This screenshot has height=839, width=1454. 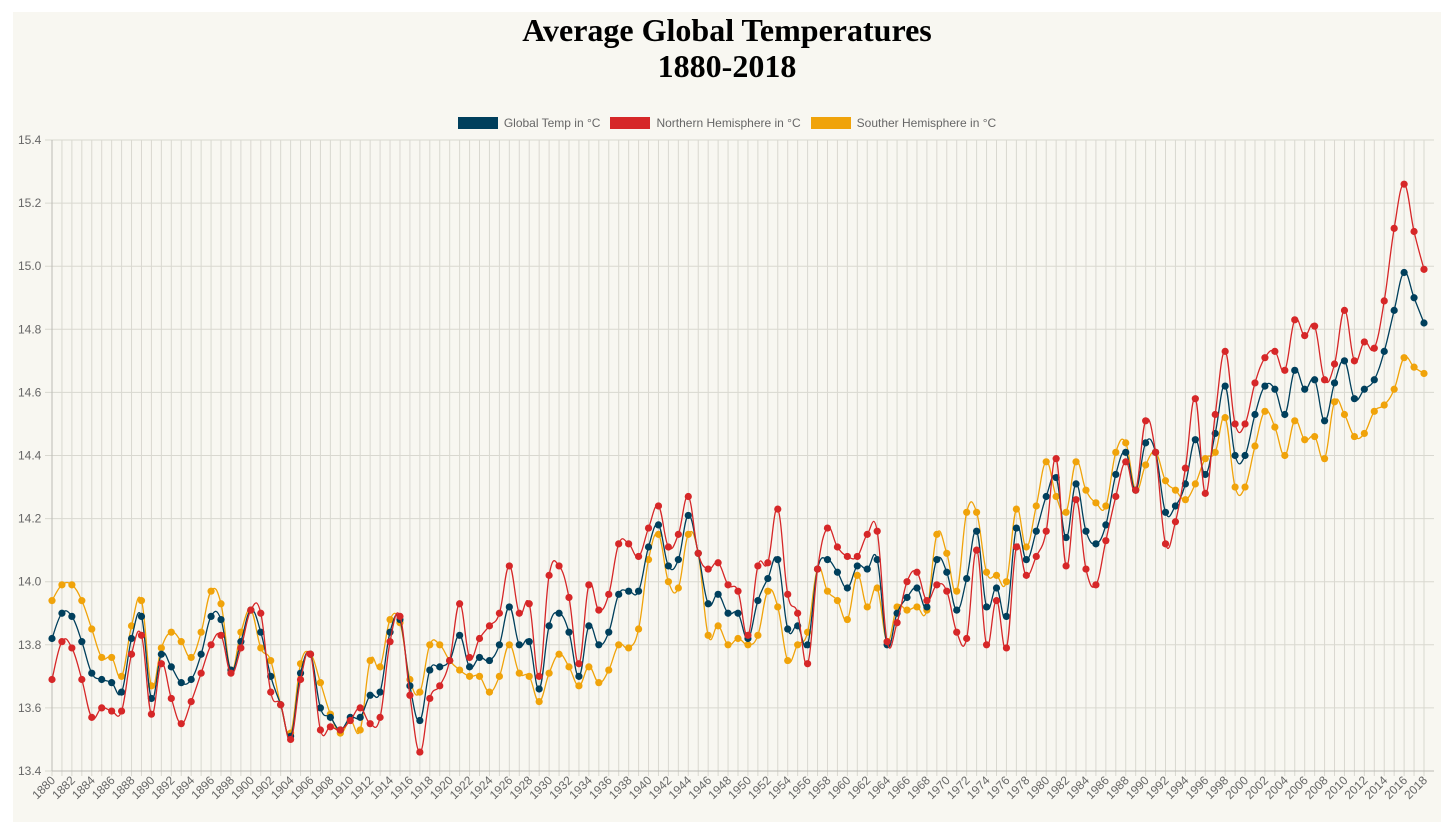 What do you see at coordinates (171, 667) in the screenshot?
I see `data-point-global: 1892: 13.73` at bounding box center [171, 667].